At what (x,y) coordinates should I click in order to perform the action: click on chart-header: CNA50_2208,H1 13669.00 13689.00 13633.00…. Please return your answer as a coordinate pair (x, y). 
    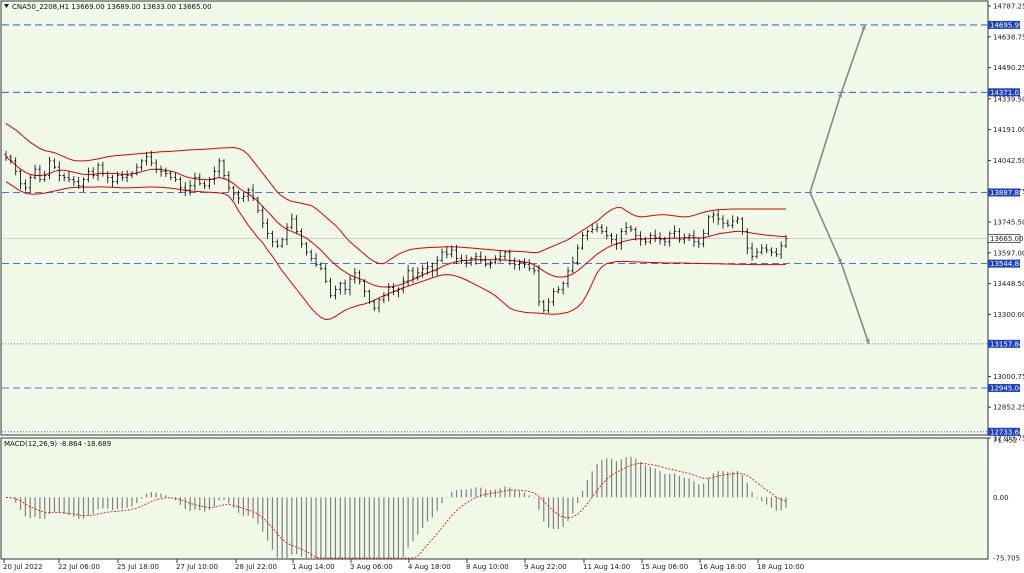
    Looking at the image, I should click on (112, 7).